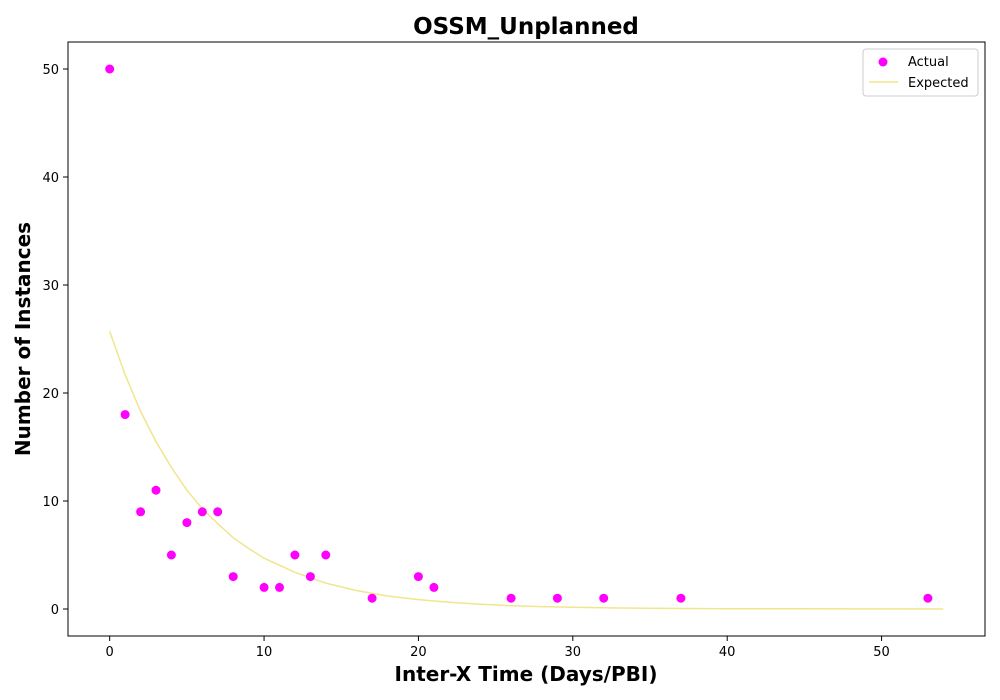 Image resolution: width=1000 pixels, height=700 pixels. Describe the element at coordinates (110, 652) in the screenshot. I see `x-tick-label: 0` at that location.